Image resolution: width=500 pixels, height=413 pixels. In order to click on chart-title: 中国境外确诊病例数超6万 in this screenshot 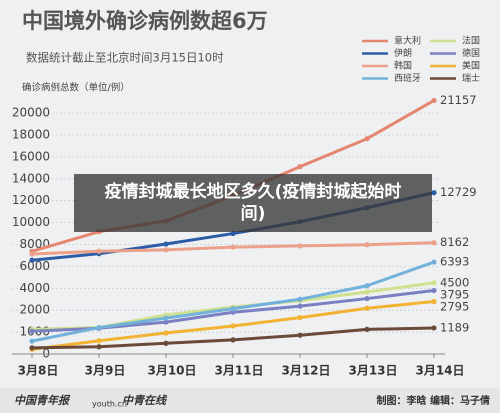, I will do `click(145, 21)`.